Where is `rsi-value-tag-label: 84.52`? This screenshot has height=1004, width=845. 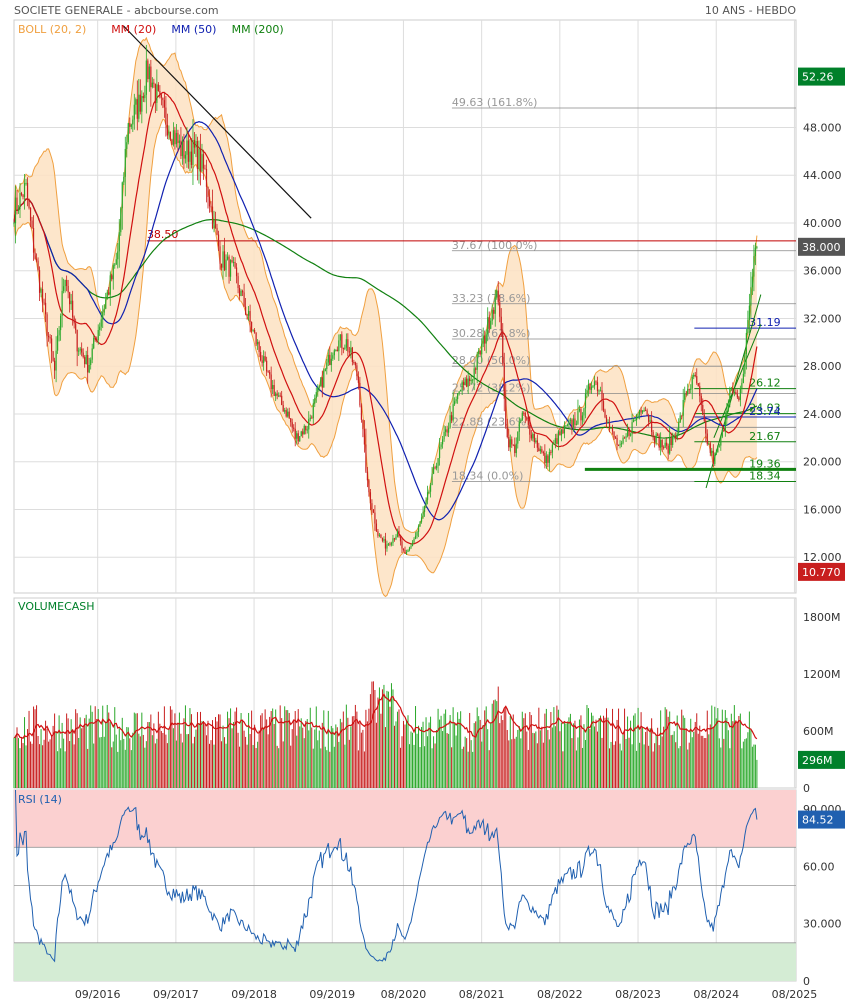 rsi-value-tag-label: 84.52 is located at coordinates (818, 820).